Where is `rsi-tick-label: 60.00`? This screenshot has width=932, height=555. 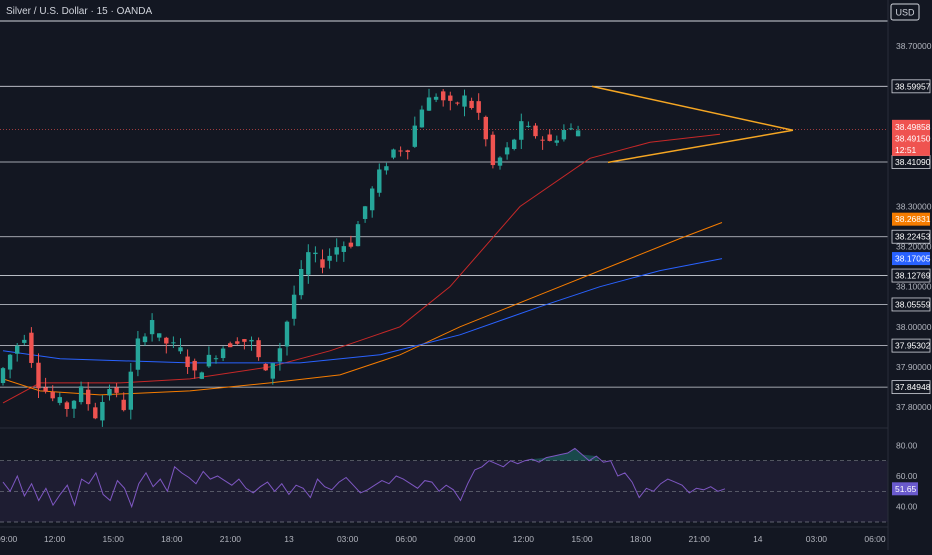
rsi-tick-label: 60.00 is located at coordinates (907, 476).